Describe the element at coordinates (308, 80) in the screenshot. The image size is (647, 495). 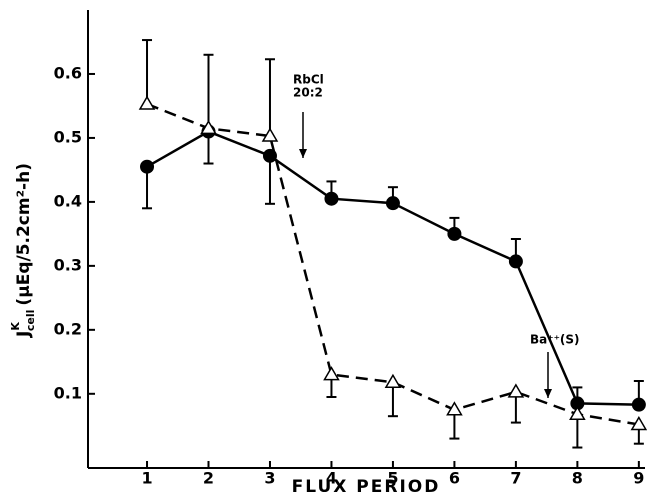
I see `annotation: RbCl` at that location.